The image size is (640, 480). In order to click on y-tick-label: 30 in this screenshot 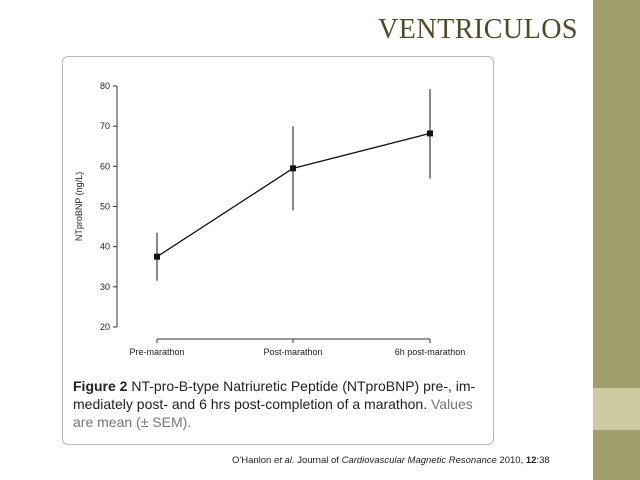, I will do `click(105, 287)`.